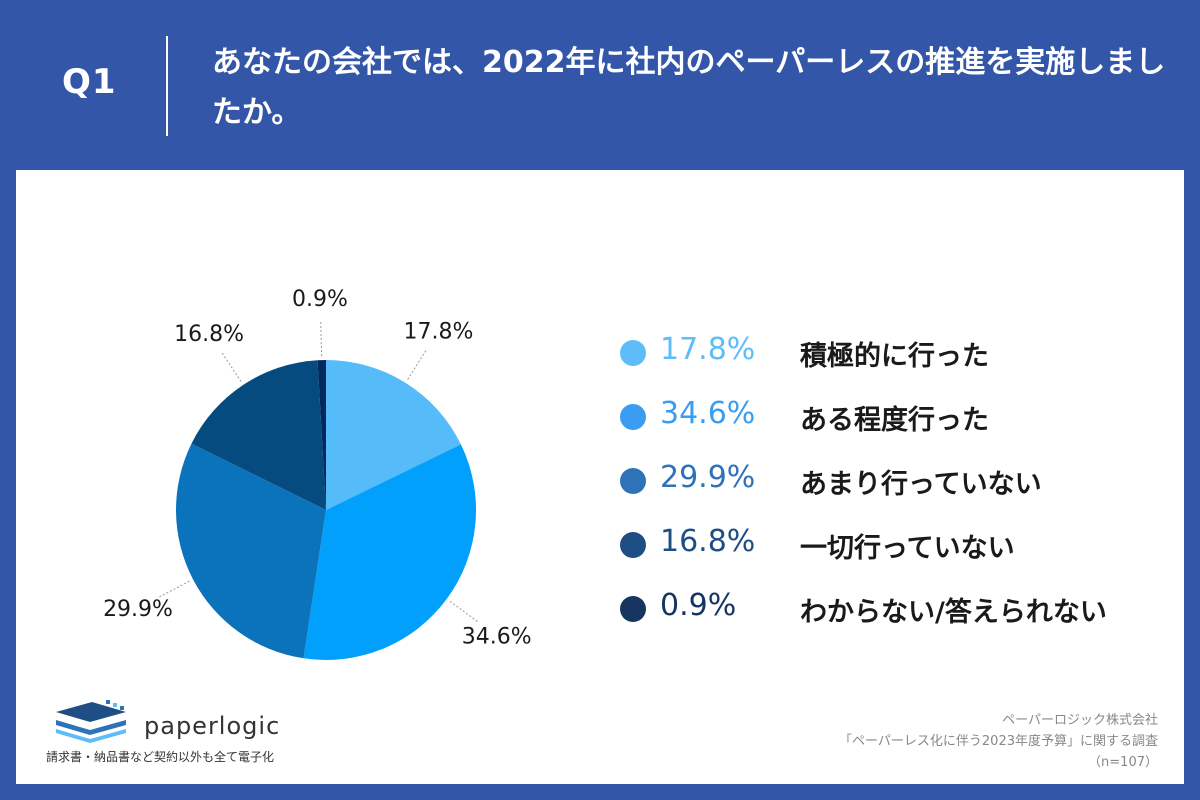  Describe the element at coordinates (167, 86) in the screenshot. I see `header-divider` at that location.